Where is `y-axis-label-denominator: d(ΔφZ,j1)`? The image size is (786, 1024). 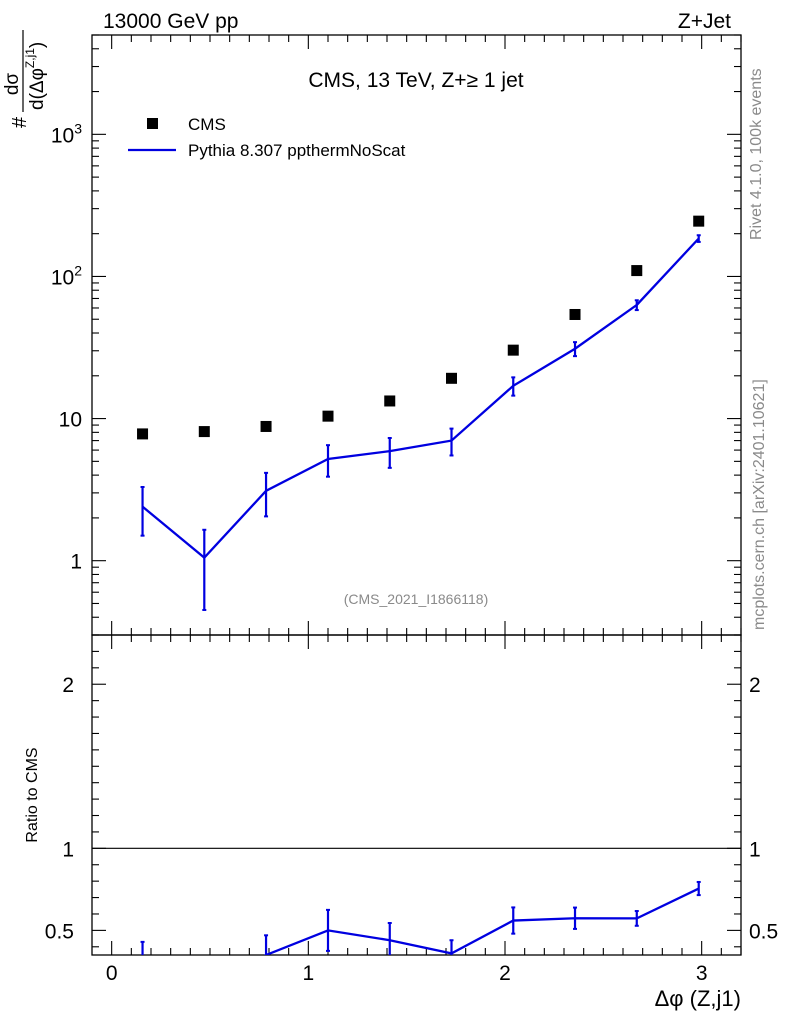 y-axis-label-denominator: d(ΔφZ,j1) is located at coordinates (35, 76).